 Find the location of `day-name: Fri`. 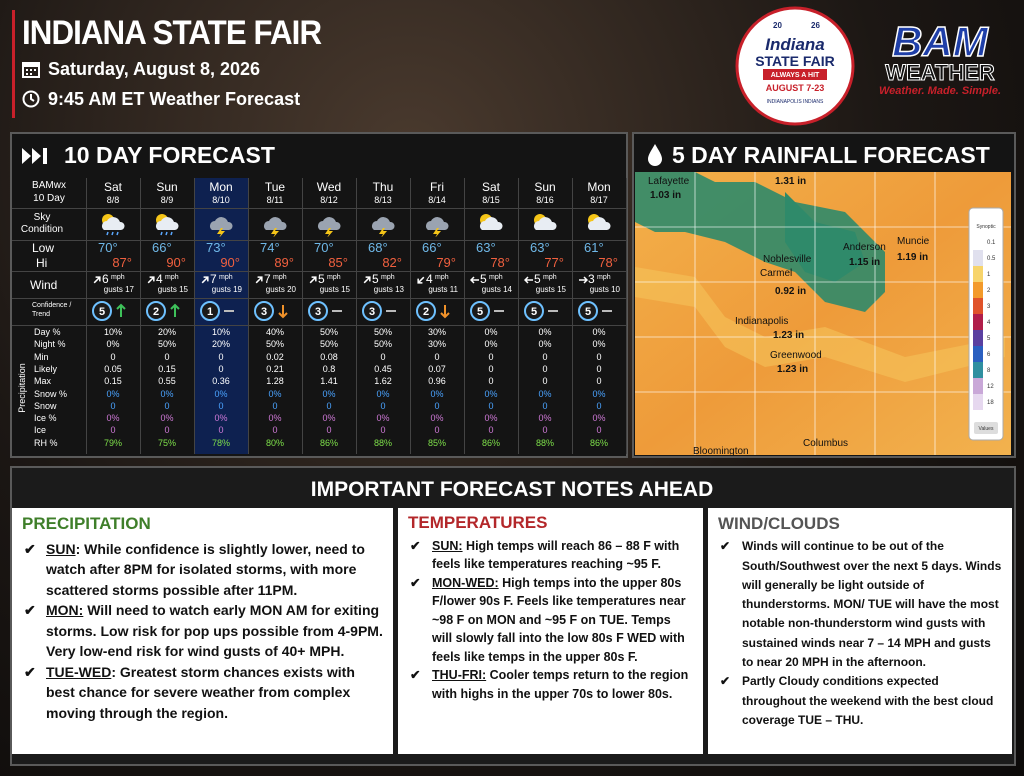

day-name: Fri is located at coordinates (437, 187).